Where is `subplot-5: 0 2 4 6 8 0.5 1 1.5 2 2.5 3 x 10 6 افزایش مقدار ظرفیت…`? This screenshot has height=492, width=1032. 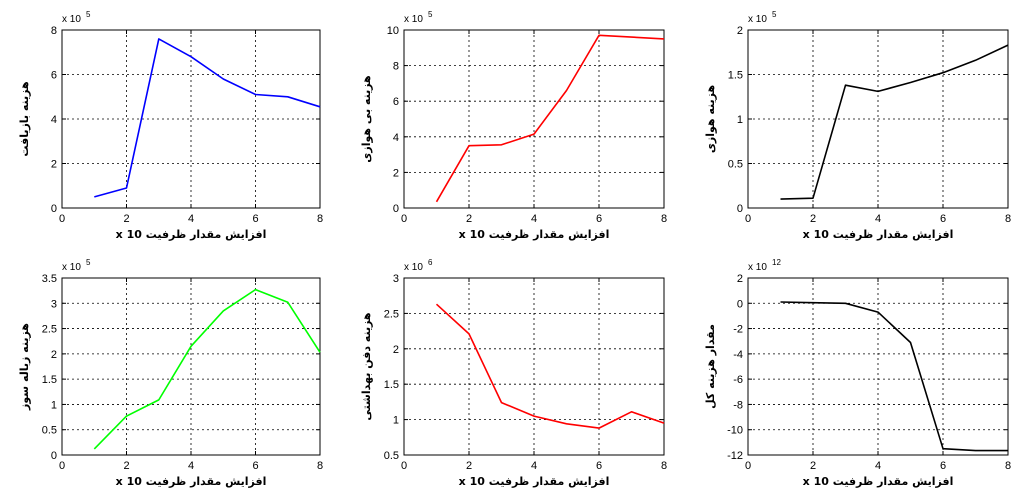
subplot-5: 0 2 4 6 8 0.5 1 1.5 2 2.5 3 x 10 6 افزایش مقدار ظرفیت… is located at coordinates (513, 373).